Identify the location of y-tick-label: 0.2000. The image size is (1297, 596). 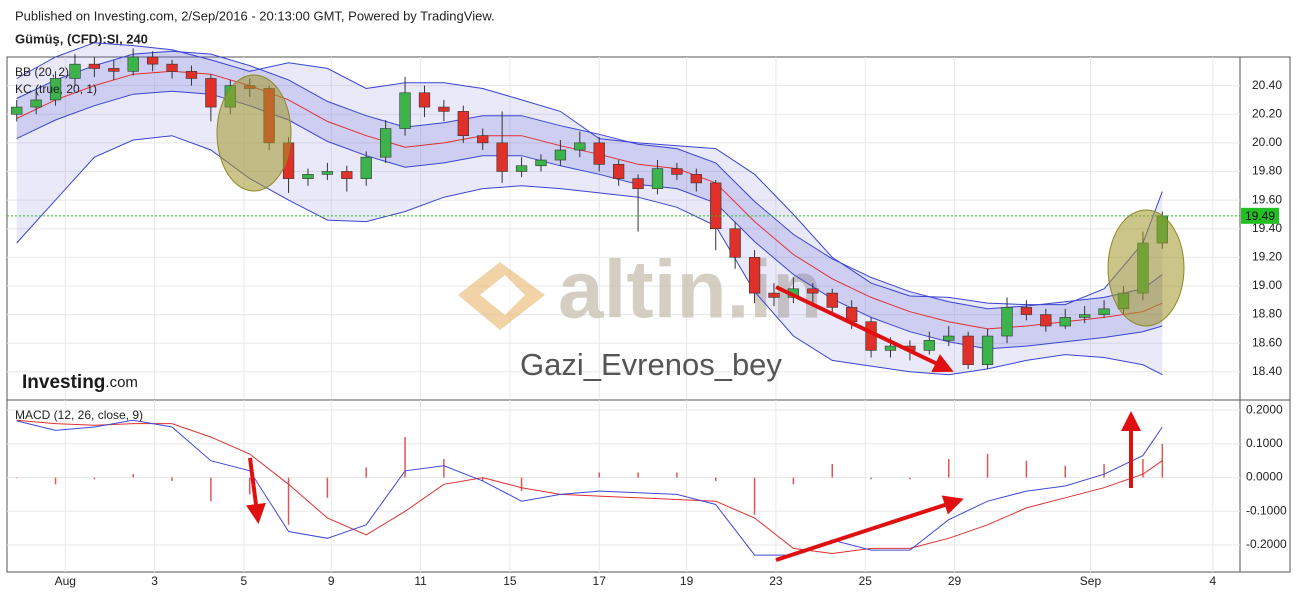
(1264, 409).